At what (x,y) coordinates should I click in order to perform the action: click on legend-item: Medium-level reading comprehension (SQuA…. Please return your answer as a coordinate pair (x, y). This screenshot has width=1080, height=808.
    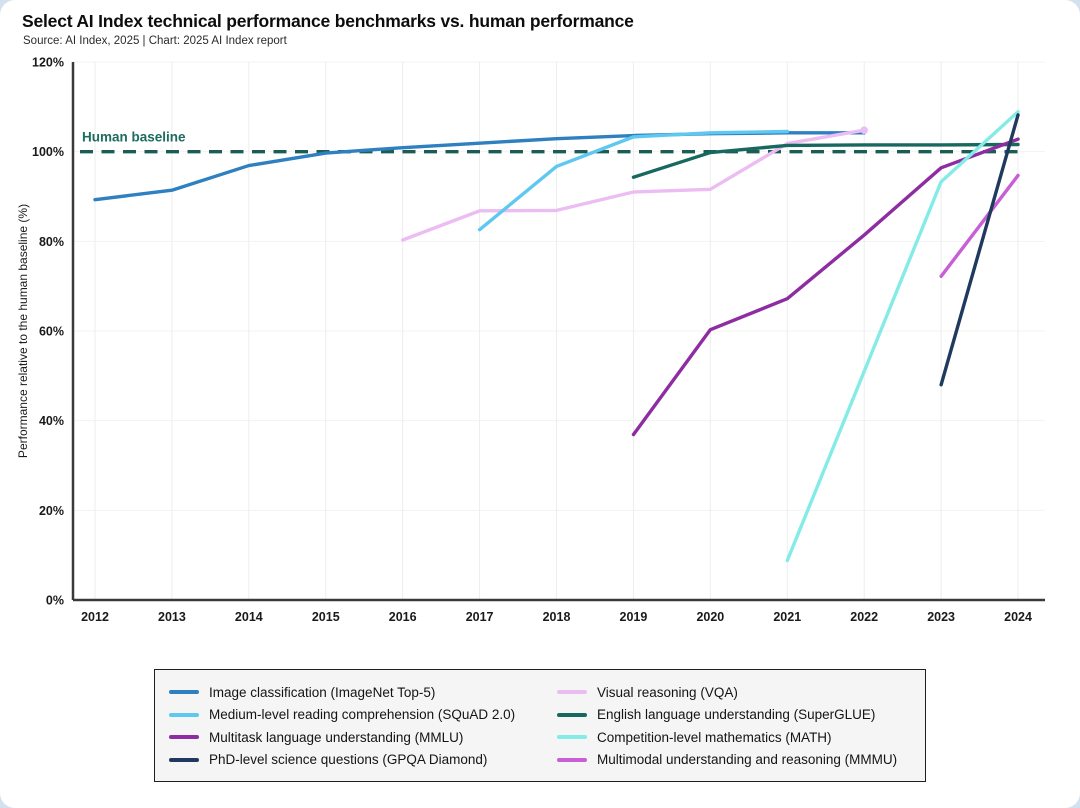
    Looking at the image, I should click on (363, 714).